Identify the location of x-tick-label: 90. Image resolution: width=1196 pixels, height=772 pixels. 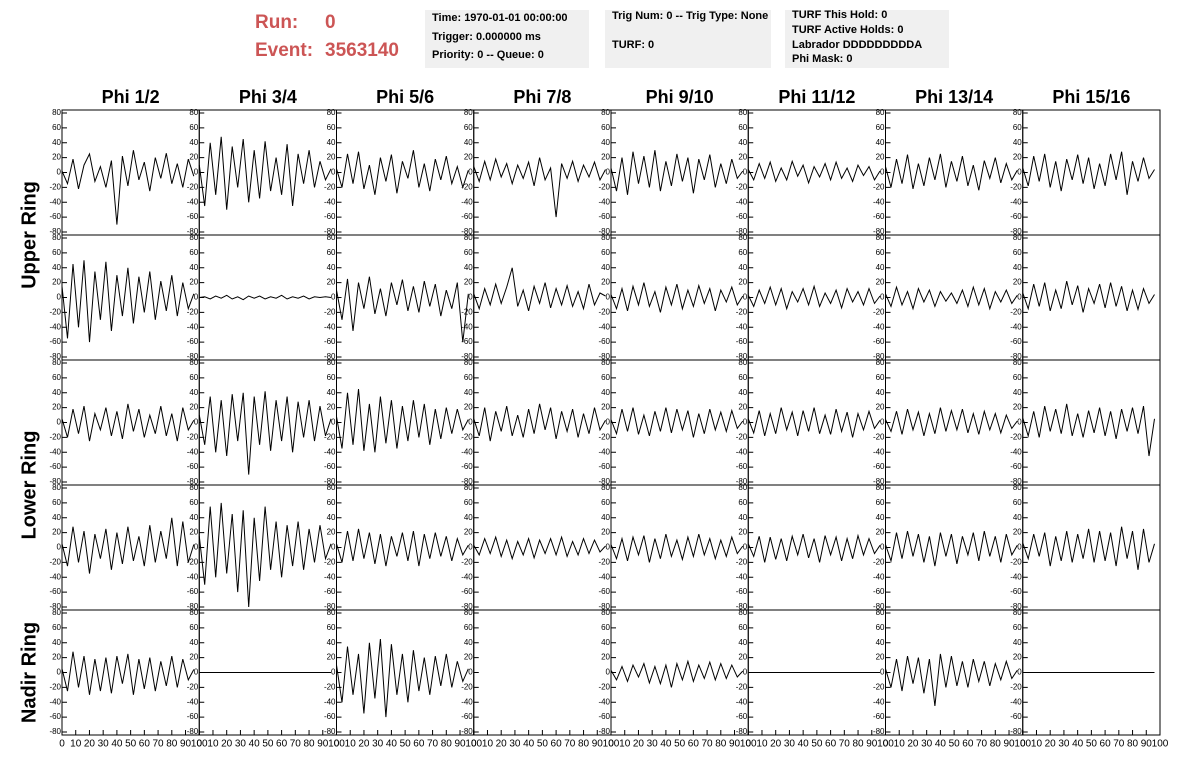
(1009, 744).